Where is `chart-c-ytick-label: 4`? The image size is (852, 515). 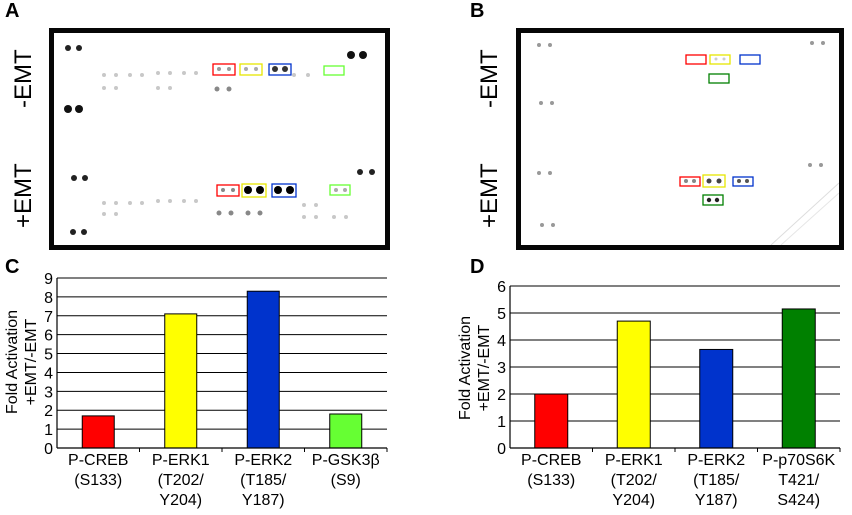
chart-c-ytick-label: 4 is located at coordinates (48, 373).